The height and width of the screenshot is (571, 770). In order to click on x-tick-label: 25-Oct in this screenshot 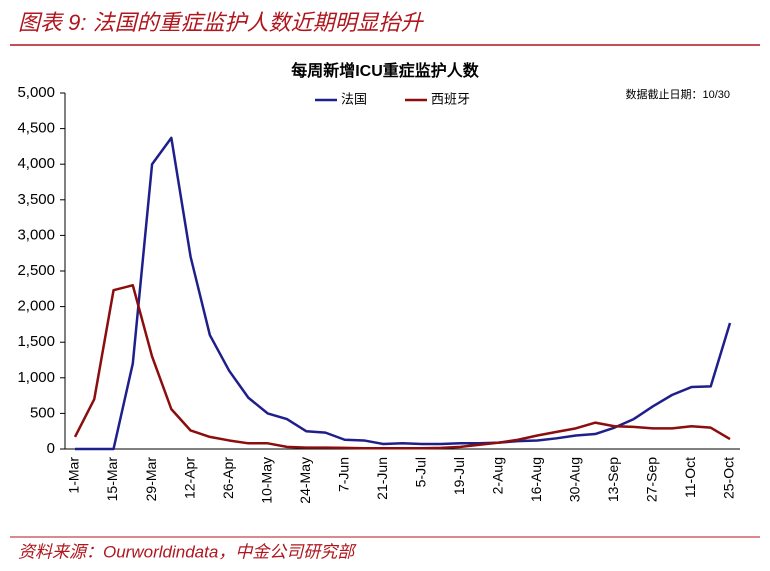, I will do `click(729, 478)`.